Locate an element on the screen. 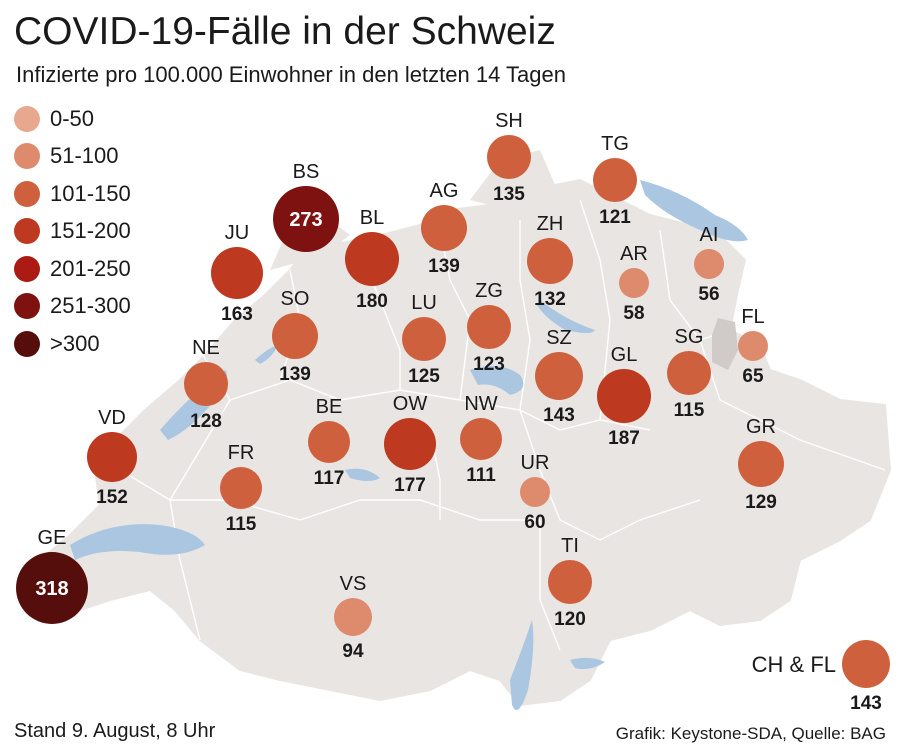 The image size is (900, 756). canton-value: 135 is located at coordinates (509, 194).